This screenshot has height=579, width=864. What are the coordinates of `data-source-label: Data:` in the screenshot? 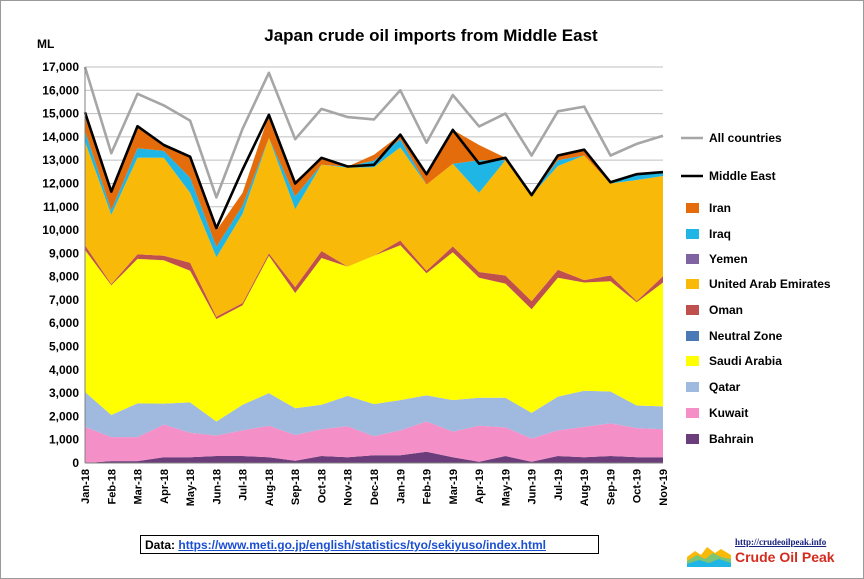 It's located at (160, 545).